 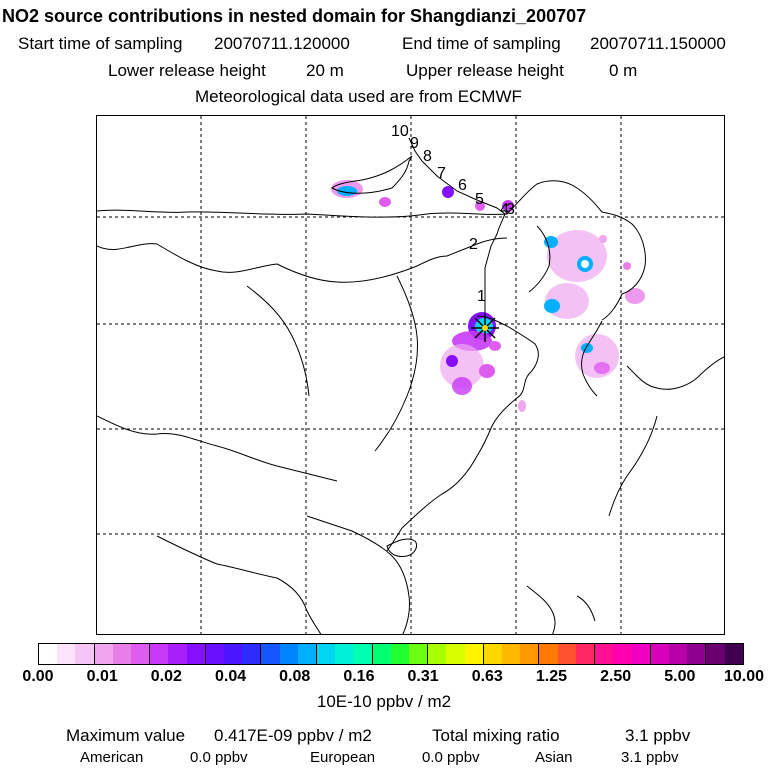 What do you see at coordinates (650, 757) in the screenshot?
I see `asian-value: 3.1 ppbv` at bounding box center [650, 757].